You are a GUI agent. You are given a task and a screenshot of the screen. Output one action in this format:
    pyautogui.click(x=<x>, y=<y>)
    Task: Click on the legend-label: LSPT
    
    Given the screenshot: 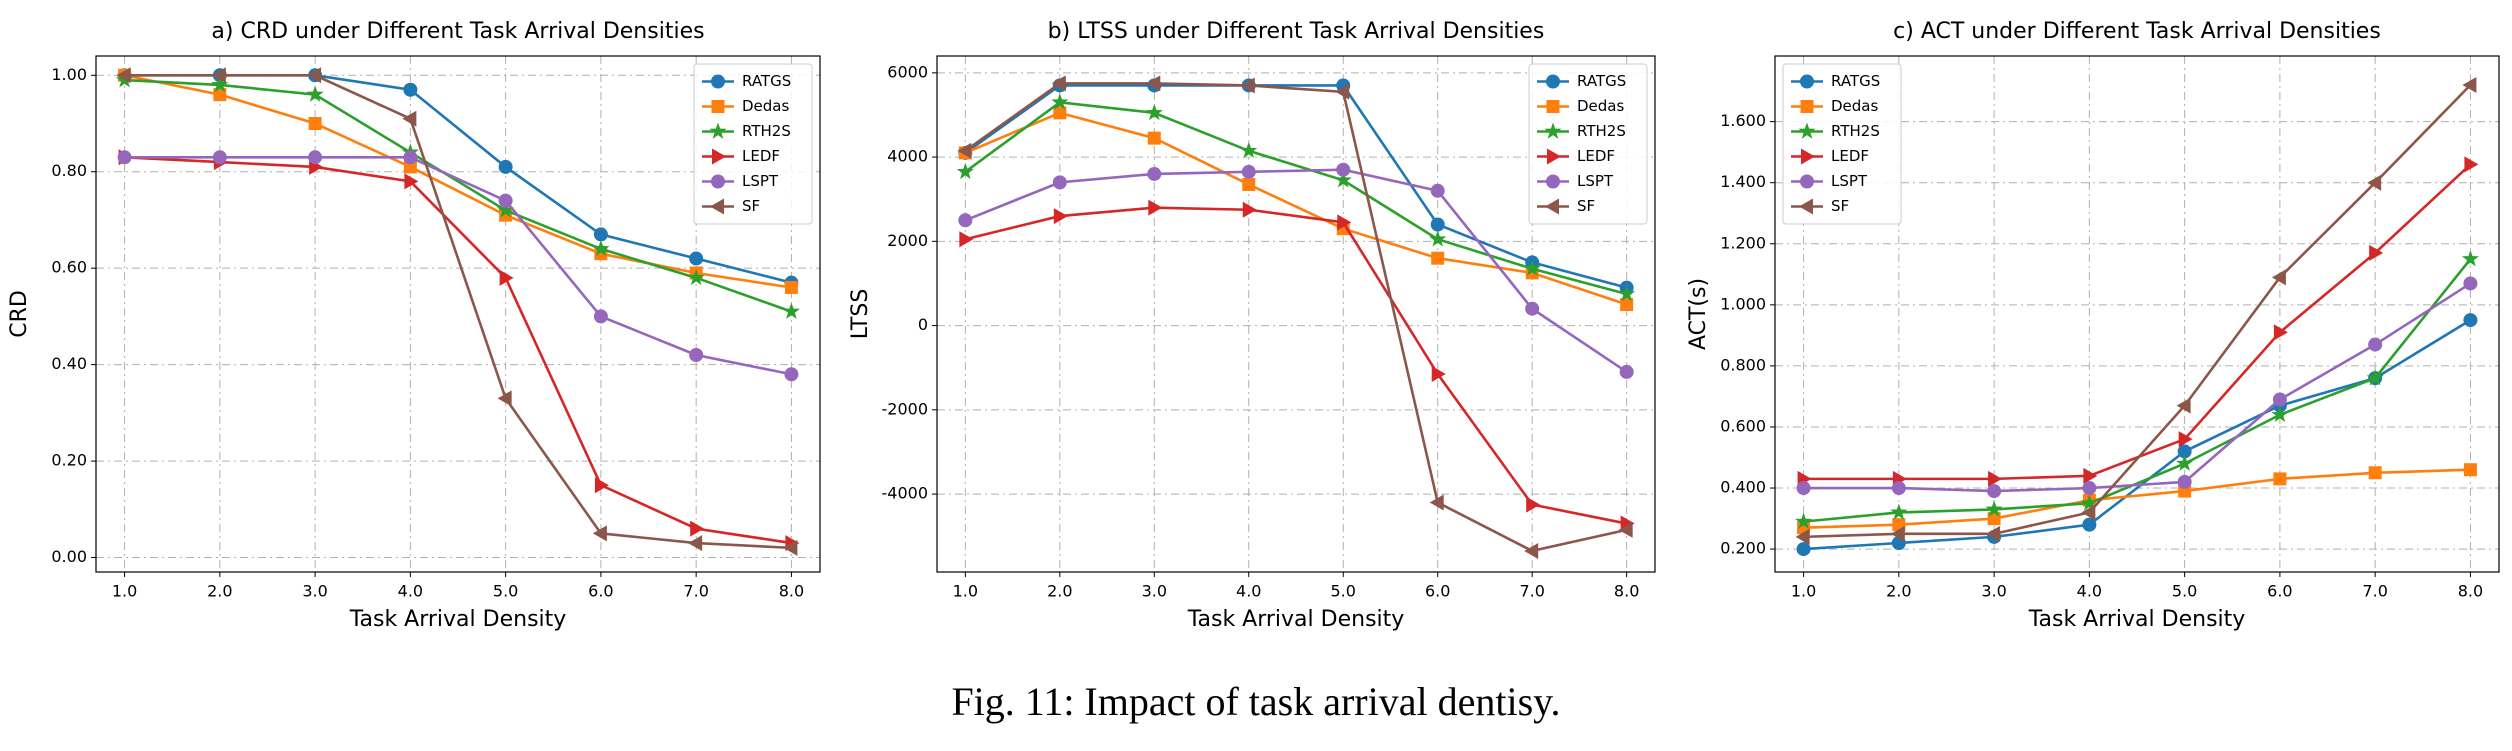 What is the action you would take?
    pyautogui.click(x=1595, y=181)
    